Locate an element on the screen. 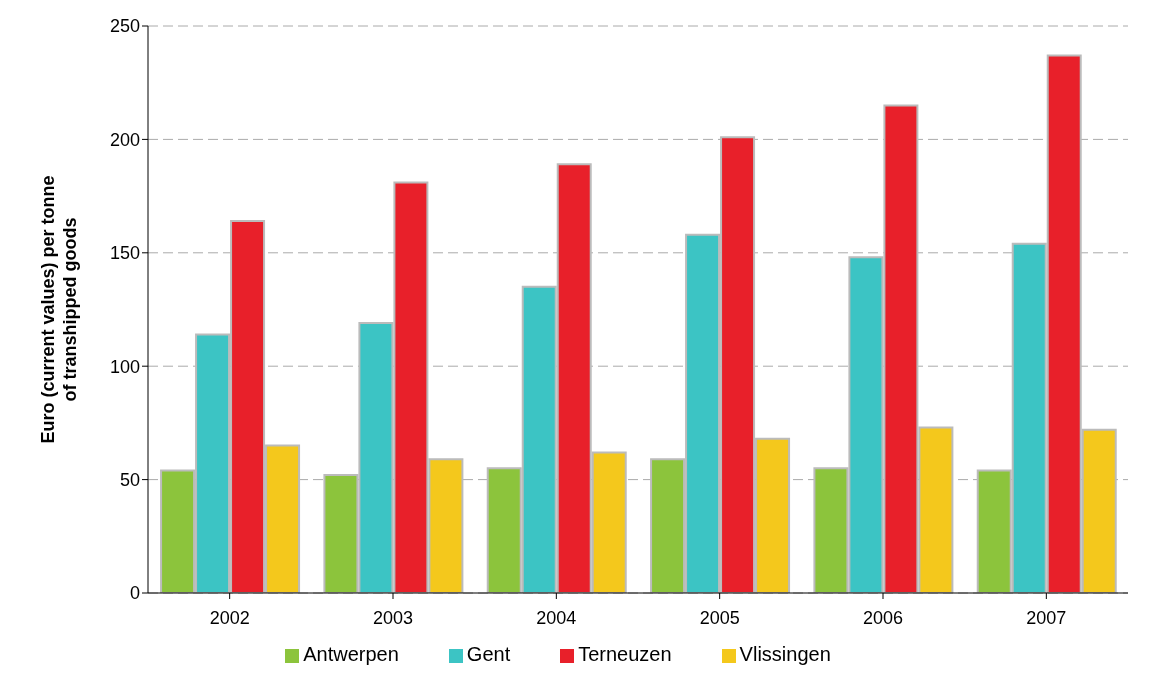 This screenshot has height=684, width=1161. x-tick-label: 2005 is located at coordinates (719, 617).